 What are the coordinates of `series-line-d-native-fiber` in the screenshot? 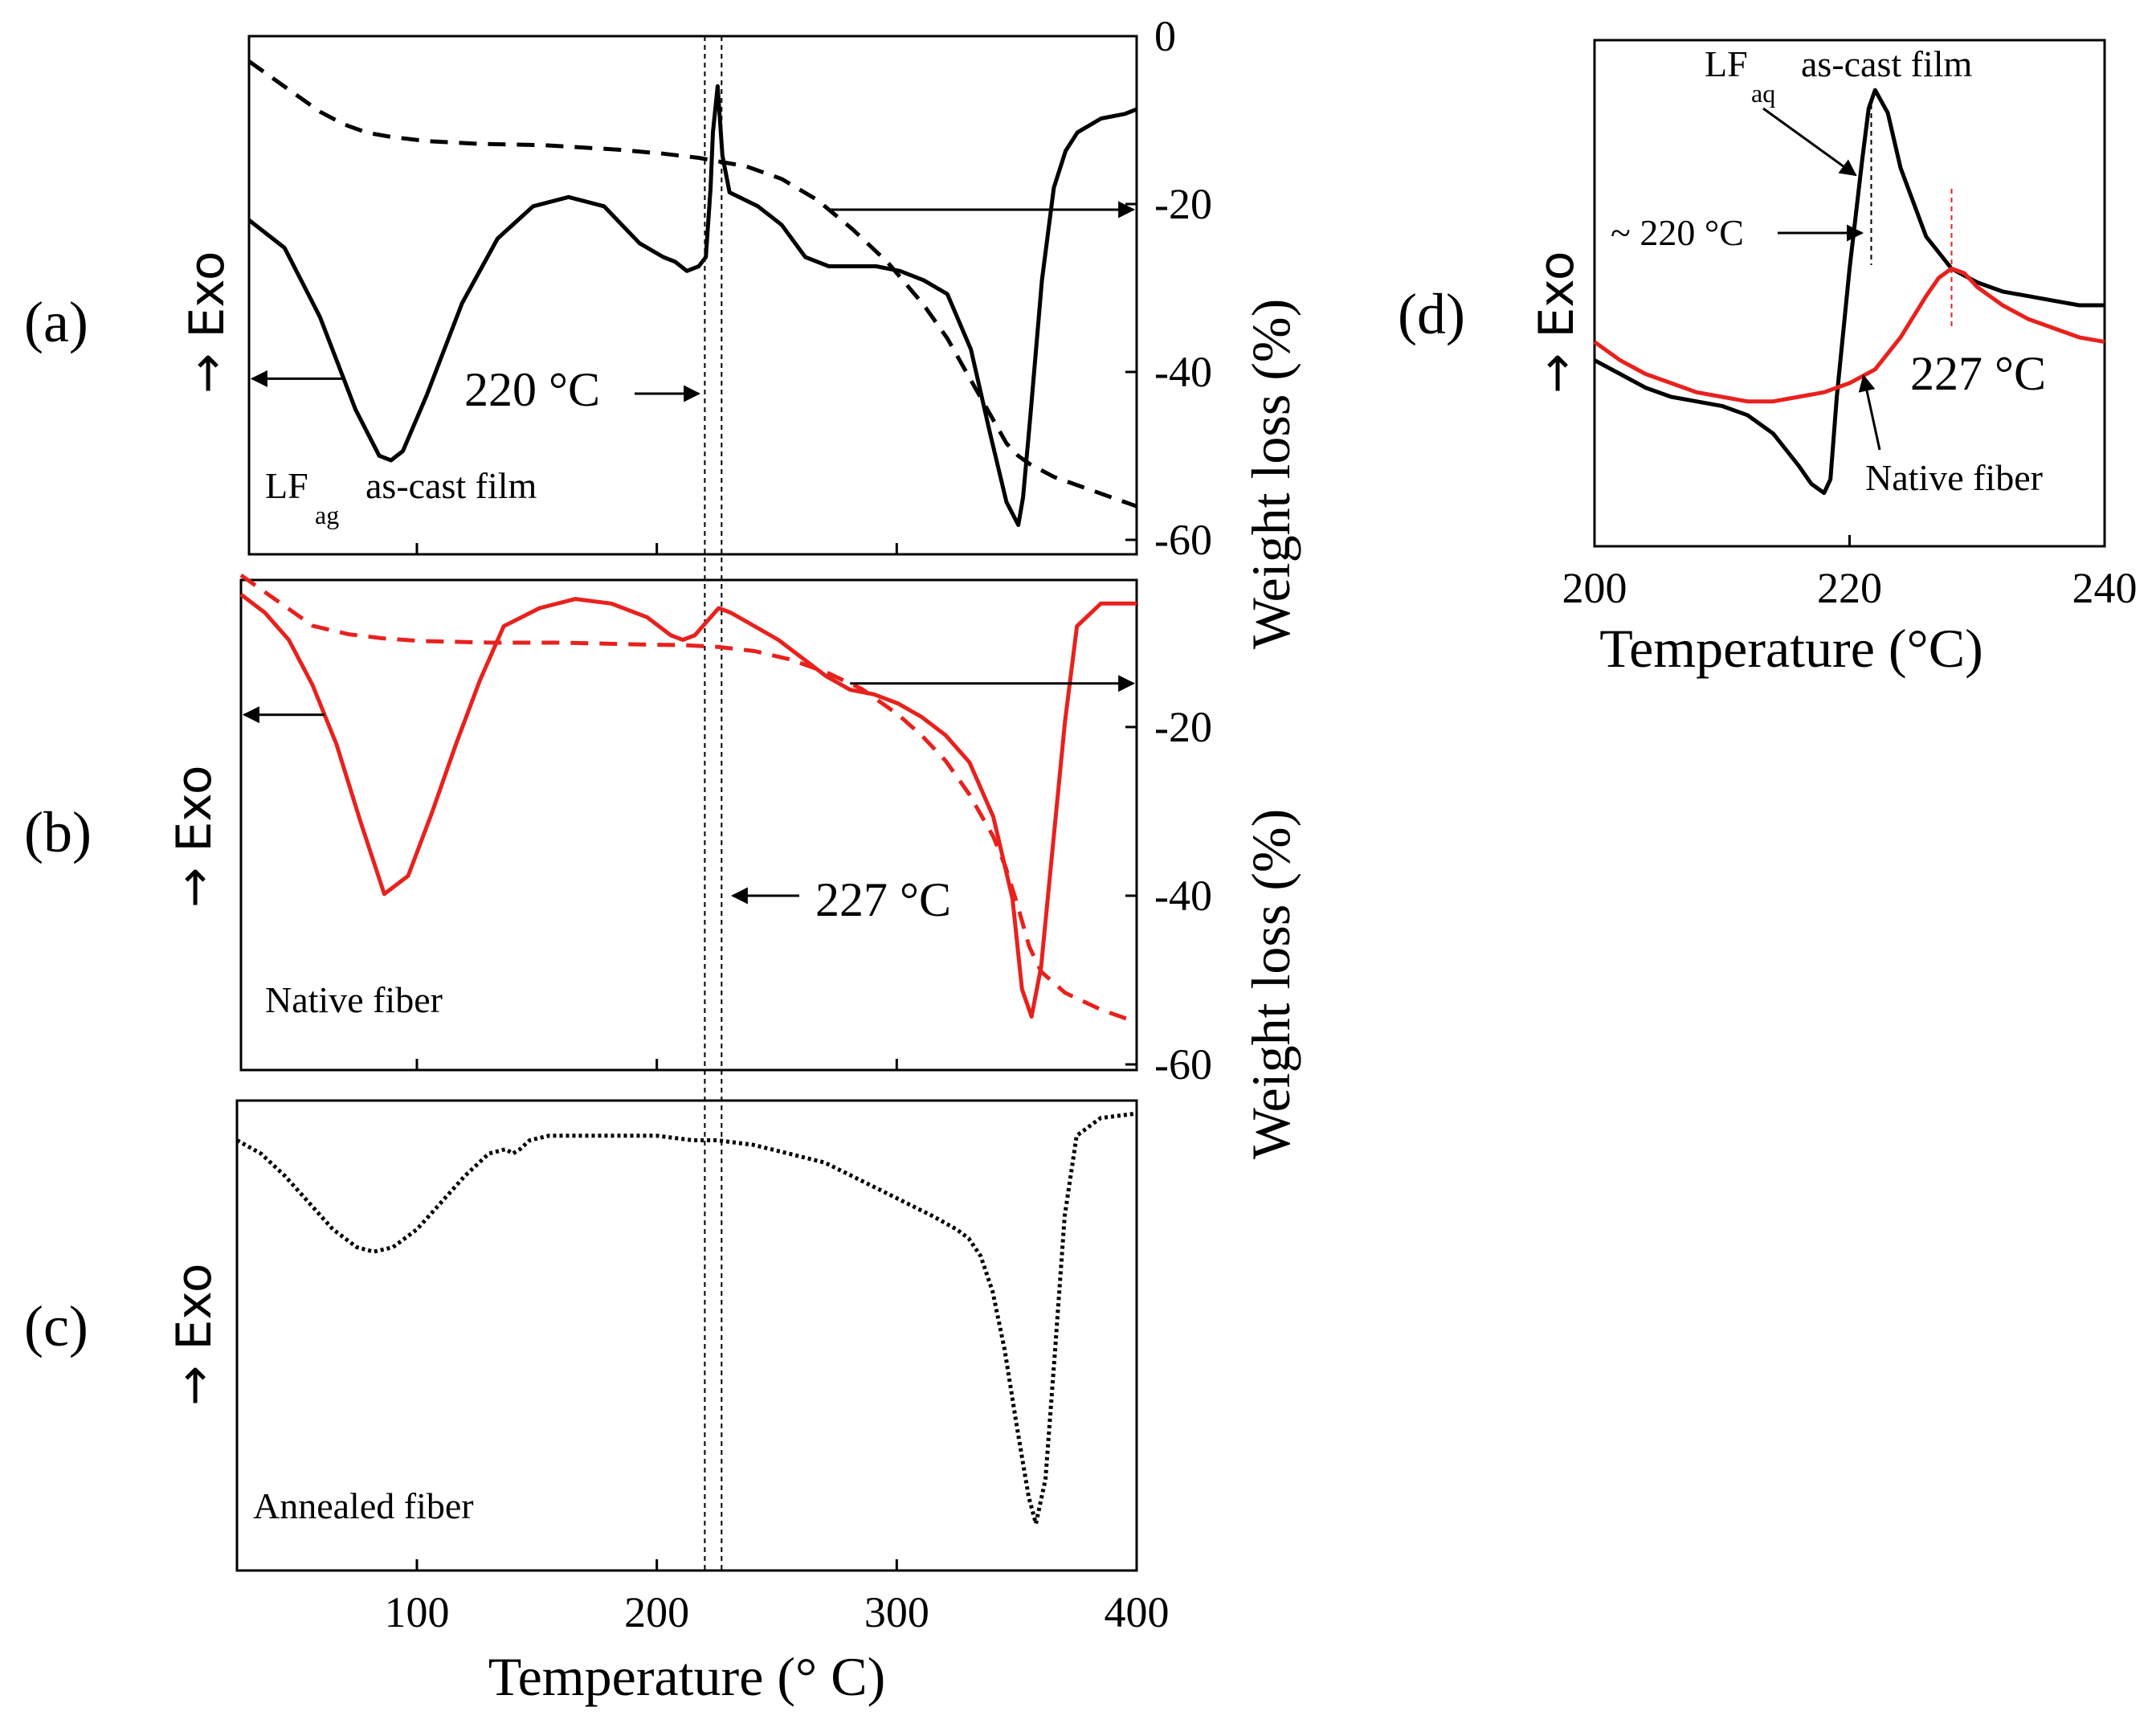 It's located at (1849, 335).